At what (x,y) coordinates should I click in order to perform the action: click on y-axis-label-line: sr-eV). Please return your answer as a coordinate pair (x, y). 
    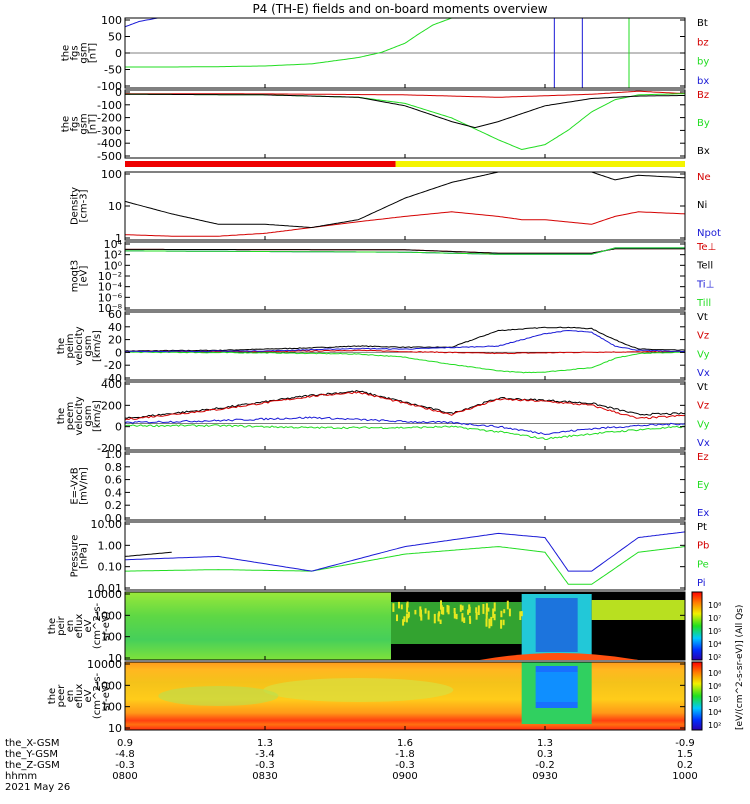
    Looking at the image, I should click on (106, 695).